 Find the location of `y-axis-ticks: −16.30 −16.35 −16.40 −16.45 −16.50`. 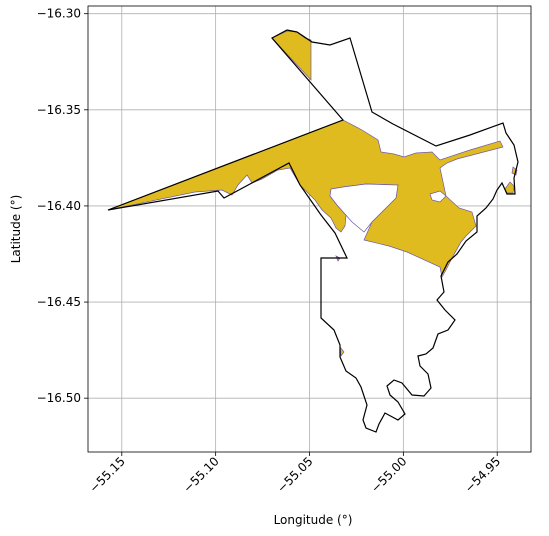

y-axis-ticks: −16.30 −16.35 −16.40 −16.45 −16.50 is located at coordinates (62, 206).